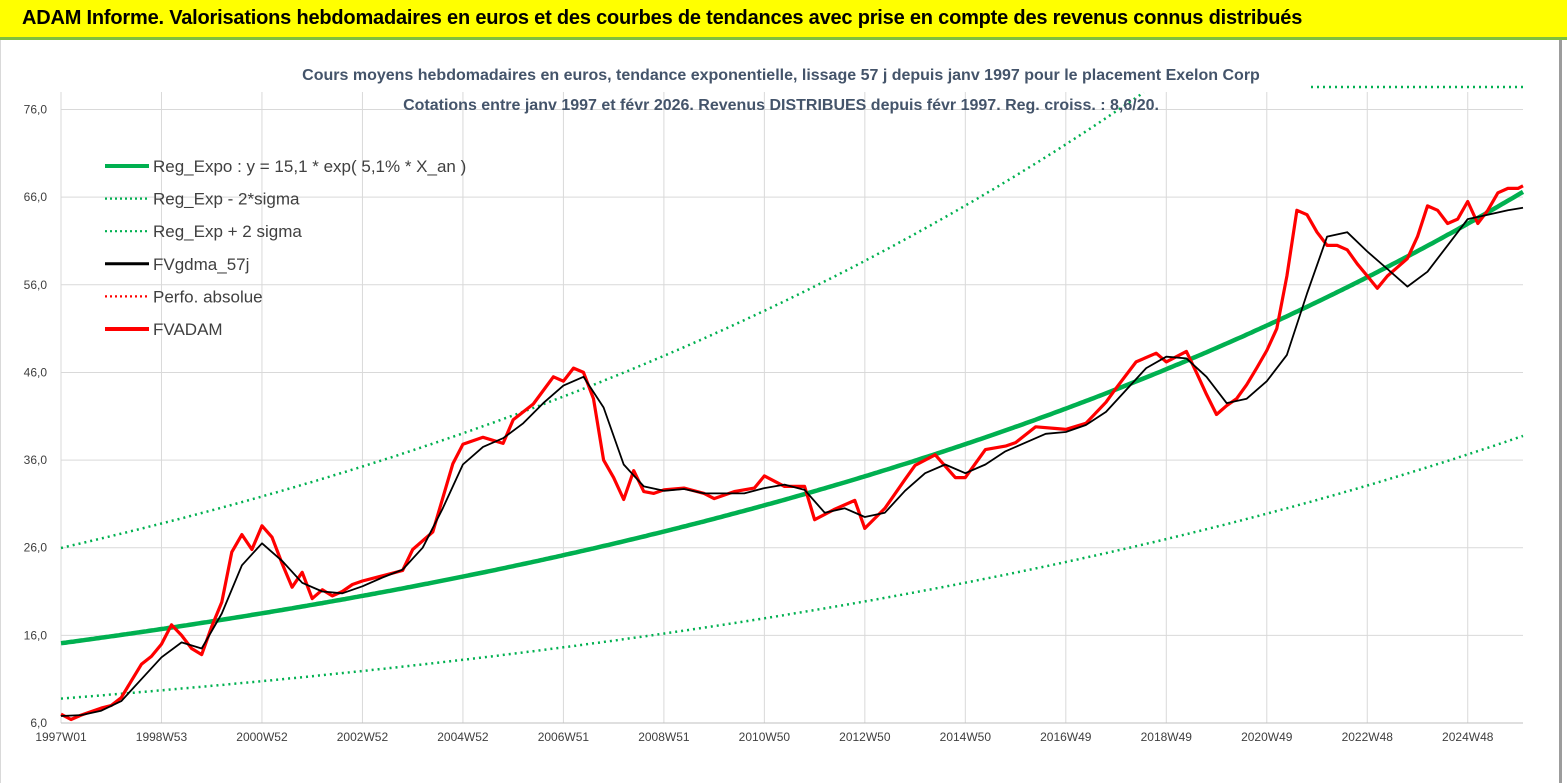  What do you see at coordinates (36, 197) in the screenshot?
I see `y-tick-label: 66,0` at bounding box center [36, 197].